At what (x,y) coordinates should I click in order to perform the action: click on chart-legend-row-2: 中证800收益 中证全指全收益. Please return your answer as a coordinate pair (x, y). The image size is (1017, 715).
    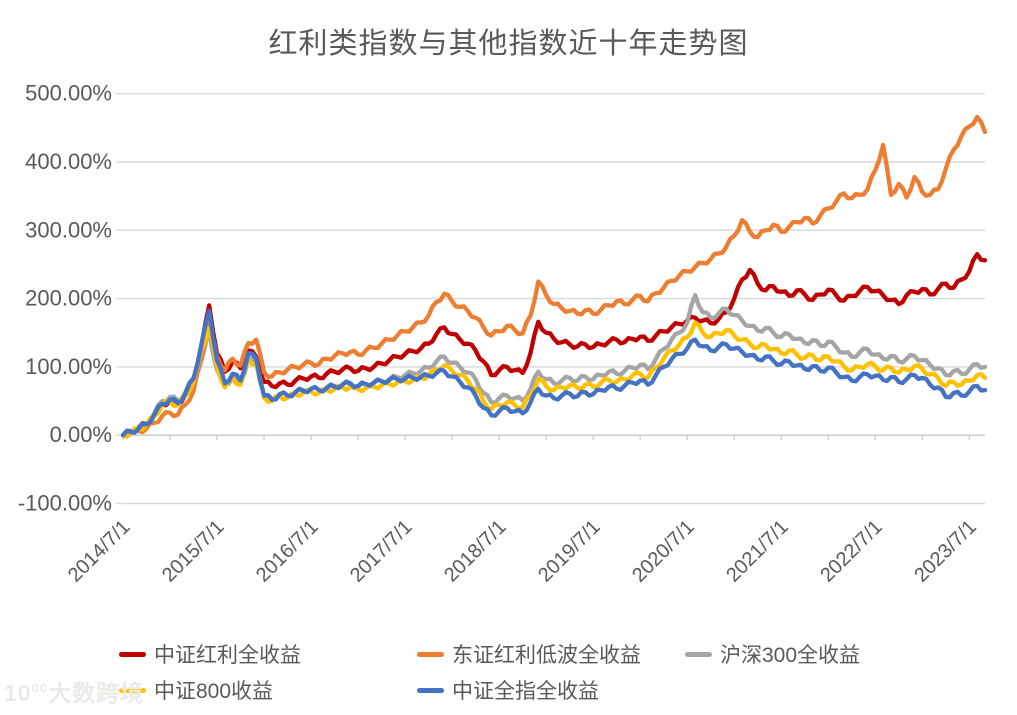
    Looking at the image, I should click on (359, 690).